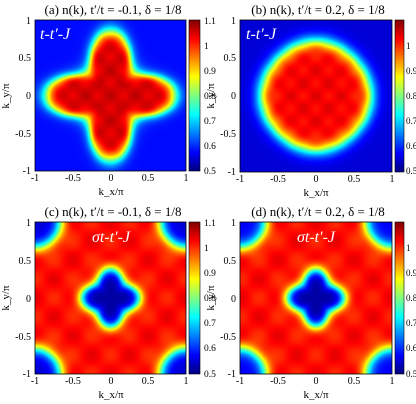 The width and height of the screenshot is (416, 404). I want to click on panel-b-x-tick-label: 0, so click(316, 179).